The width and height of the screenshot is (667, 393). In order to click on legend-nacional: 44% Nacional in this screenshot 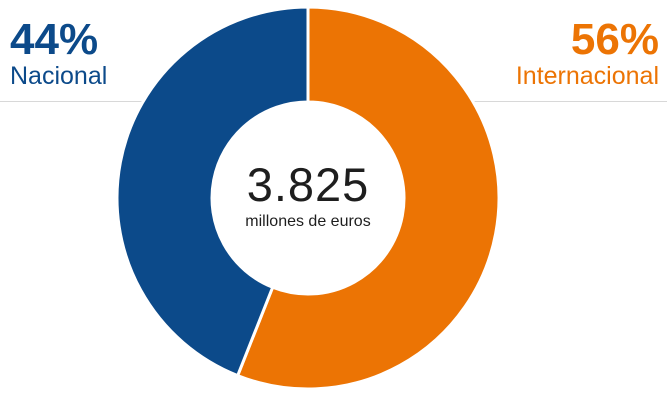, I will do `click(85, 53)`.